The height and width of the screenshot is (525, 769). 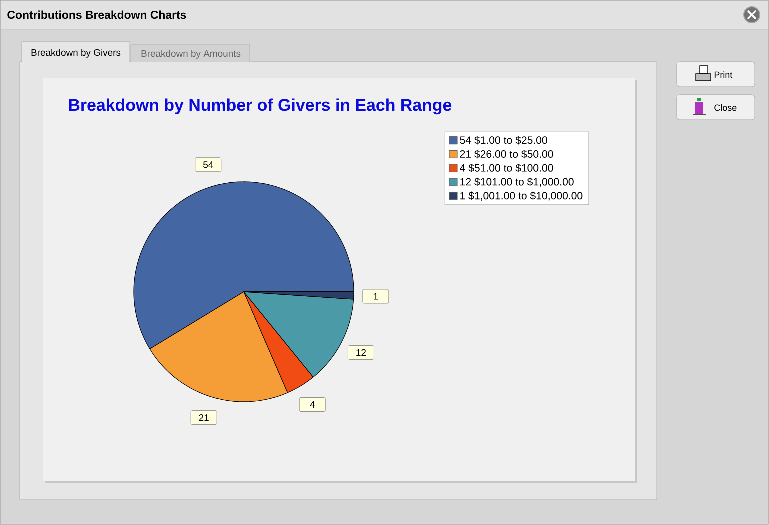 I want to click on legend-label: 4 $51.00 to $100.00, so click(x=507, y=168).